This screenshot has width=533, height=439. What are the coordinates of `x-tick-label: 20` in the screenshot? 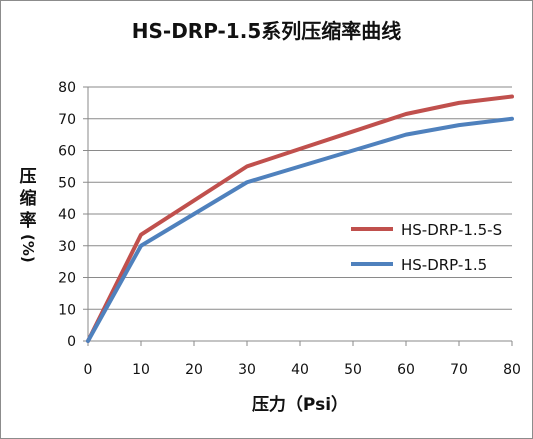 It's located at (194, 370).